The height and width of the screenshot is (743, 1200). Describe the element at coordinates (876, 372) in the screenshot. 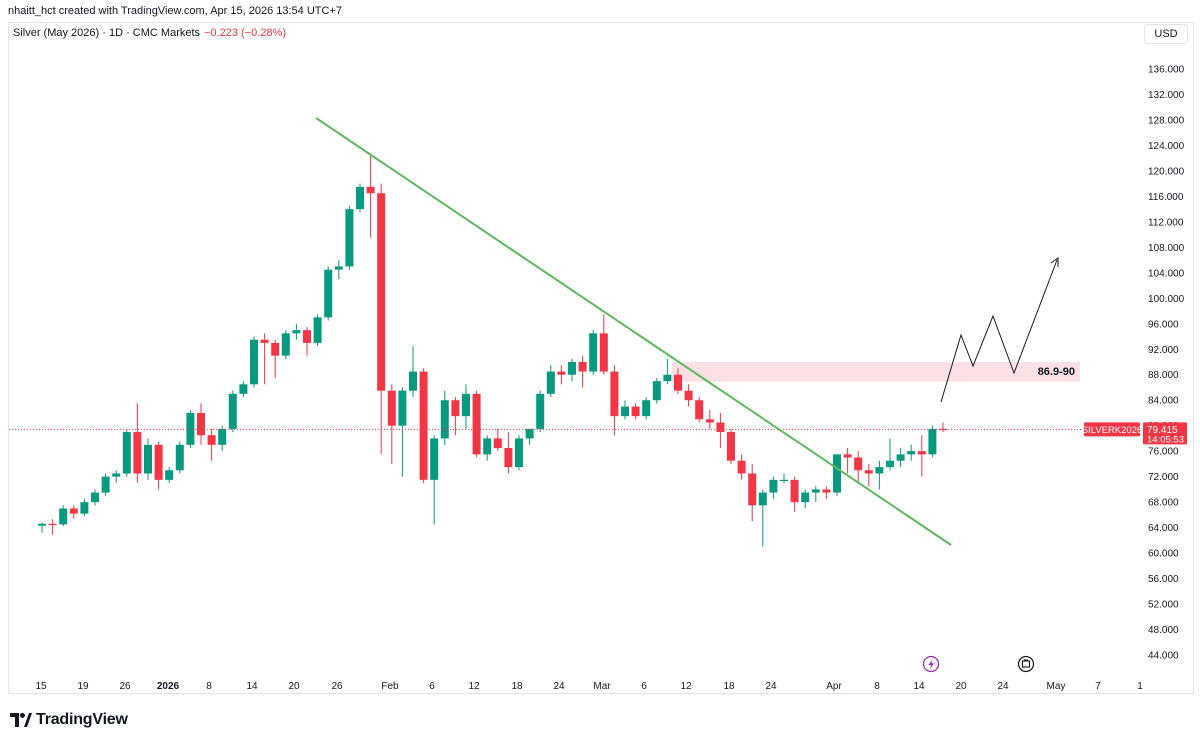

I see `resistance-zone` at that location.